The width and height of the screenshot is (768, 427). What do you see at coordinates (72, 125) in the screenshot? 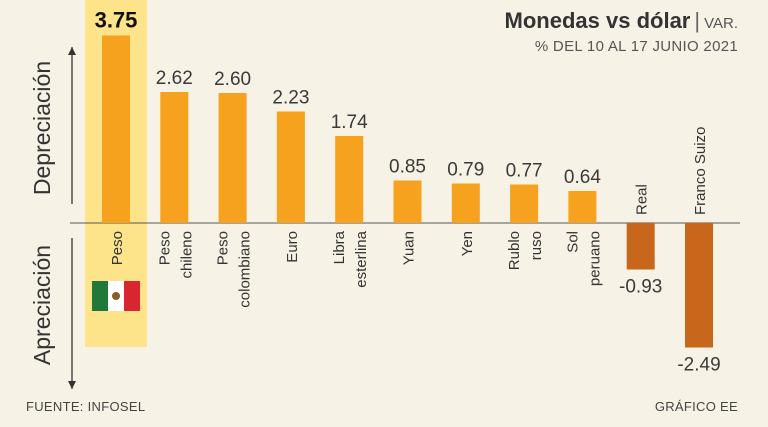
I see `depreciation-arrow` at bounding box center [72, 125].